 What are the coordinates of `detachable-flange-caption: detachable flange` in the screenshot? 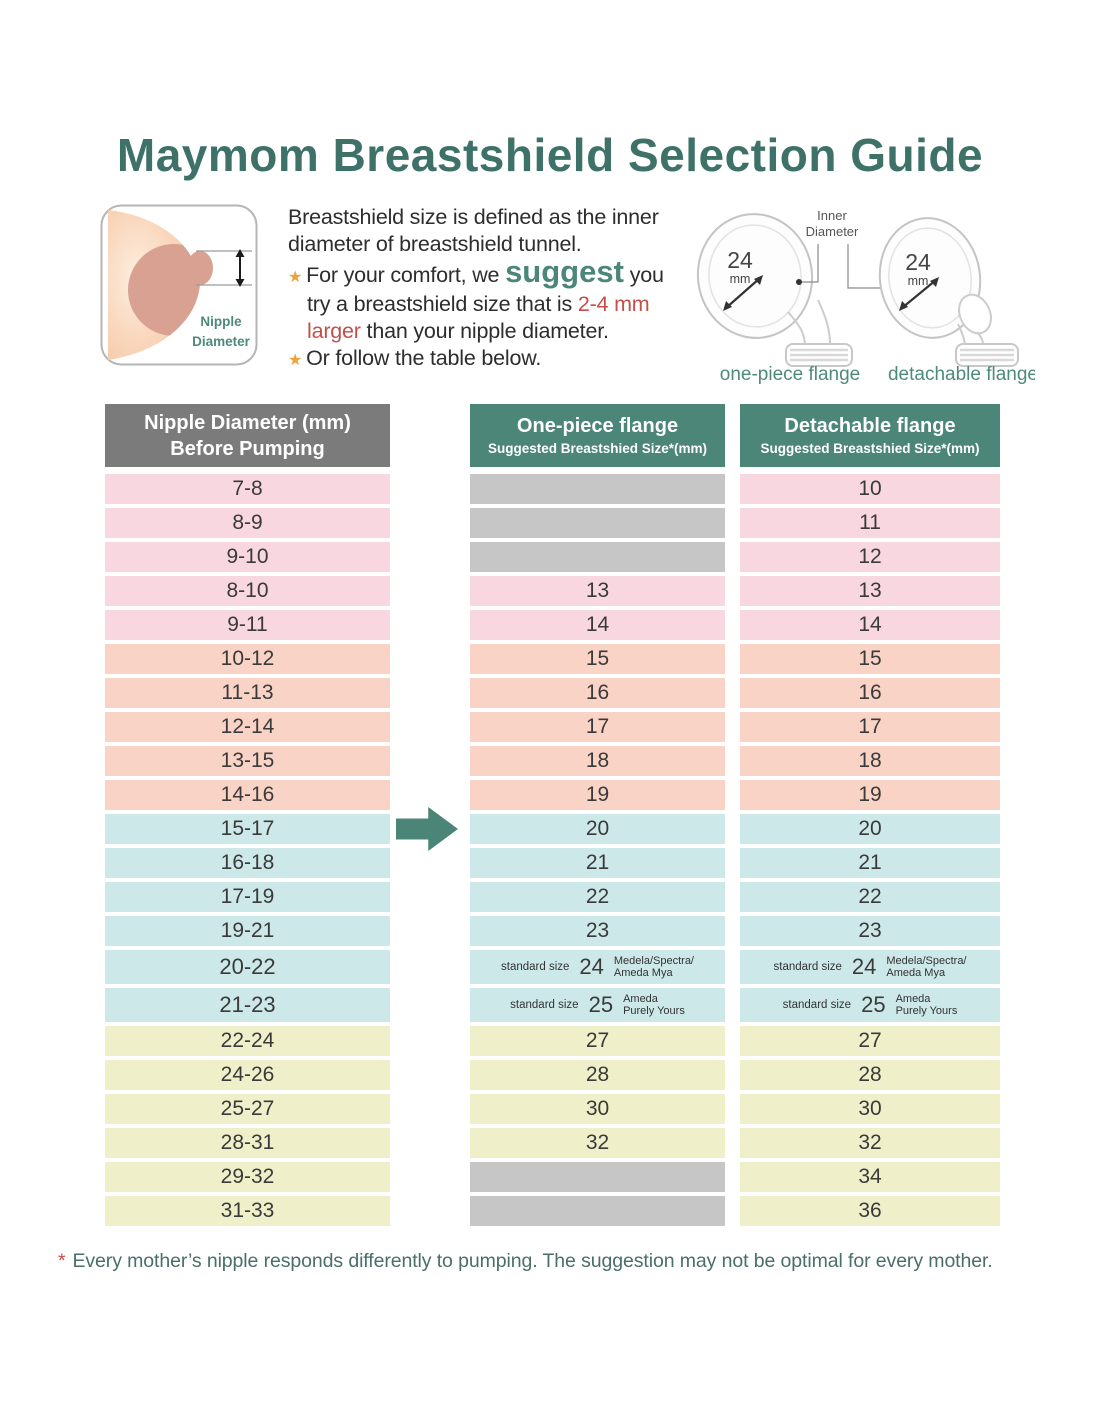 It's located at (961, 374).